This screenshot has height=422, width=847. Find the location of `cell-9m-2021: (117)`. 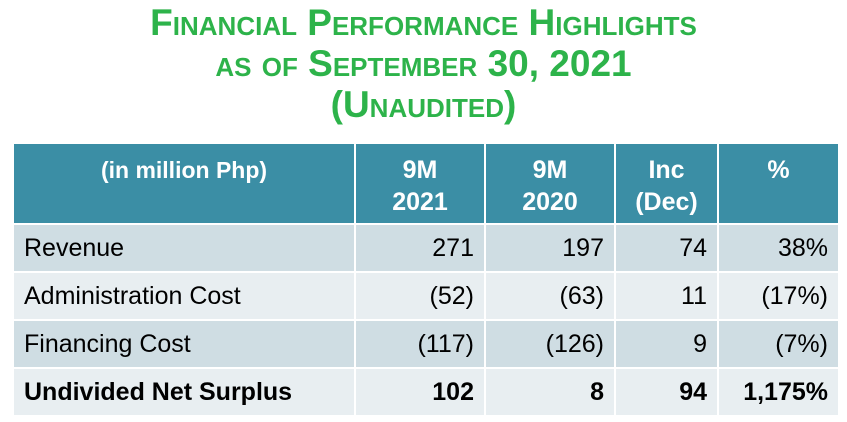

cell-9m-2021: (117) is located at coordinates (420, 344).